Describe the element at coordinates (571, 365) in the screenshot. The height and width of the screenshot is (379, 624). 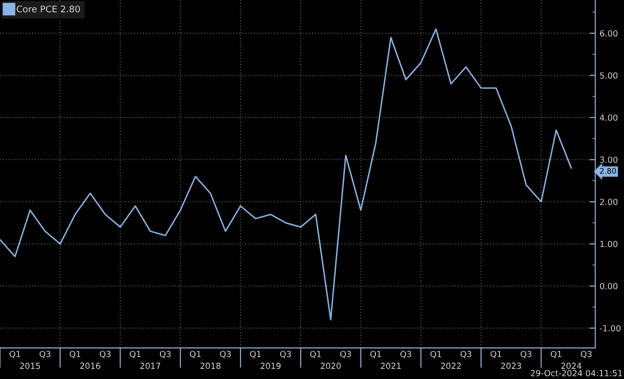
I see `x-tick-label: 2024` at that location.